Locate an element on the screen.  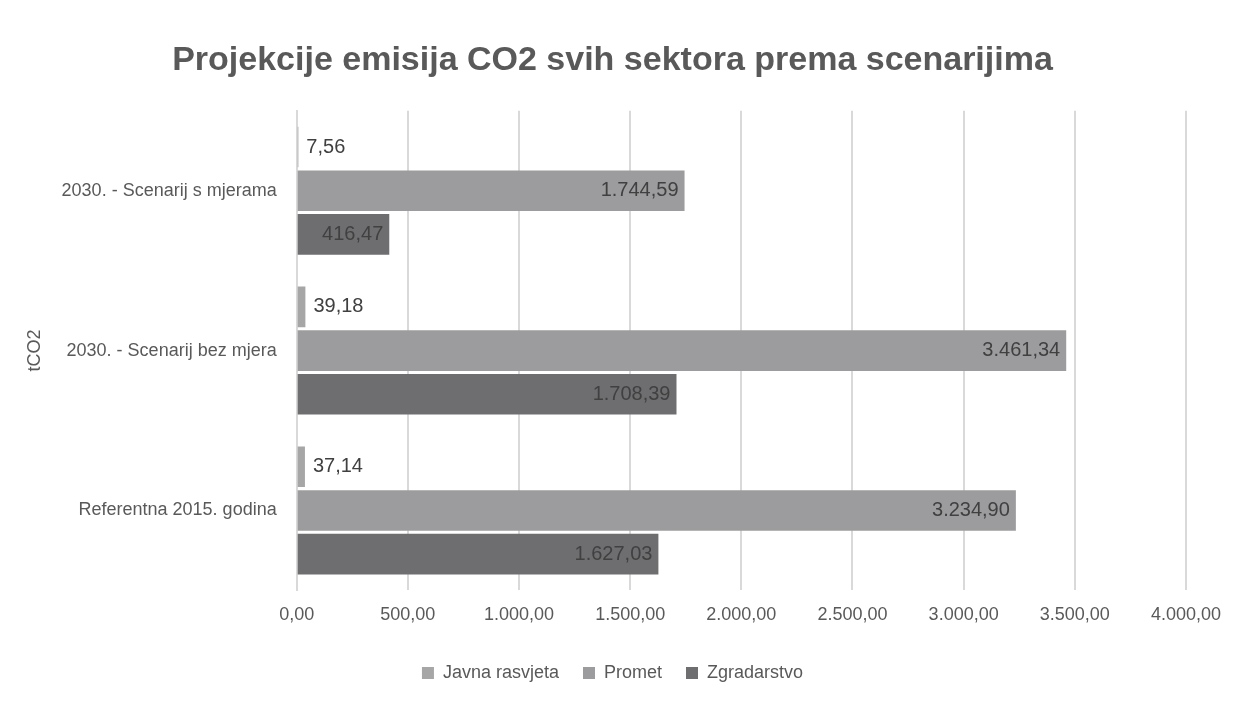
data-label: 37,14 is located at coordinates (338, 465).